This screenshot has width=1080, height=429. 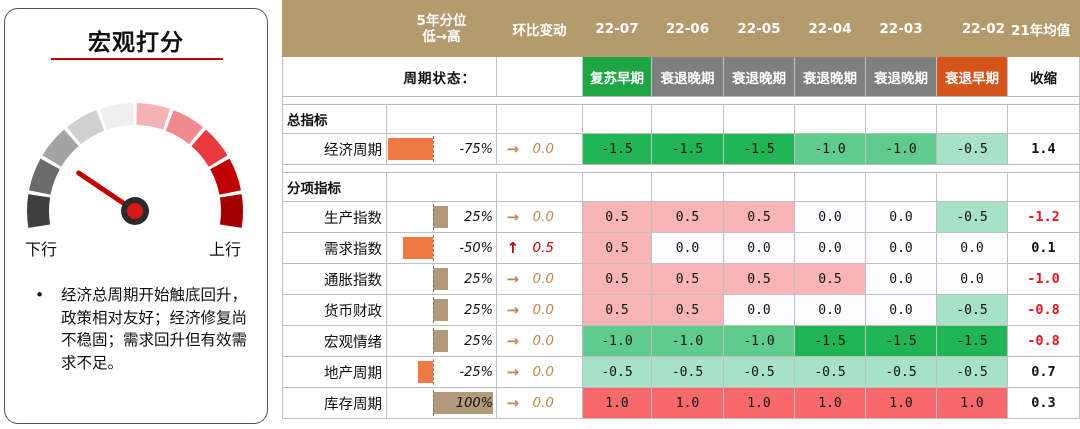 I want to click on cycle-state-label: 周期状态：, so click(x=389, y=76).